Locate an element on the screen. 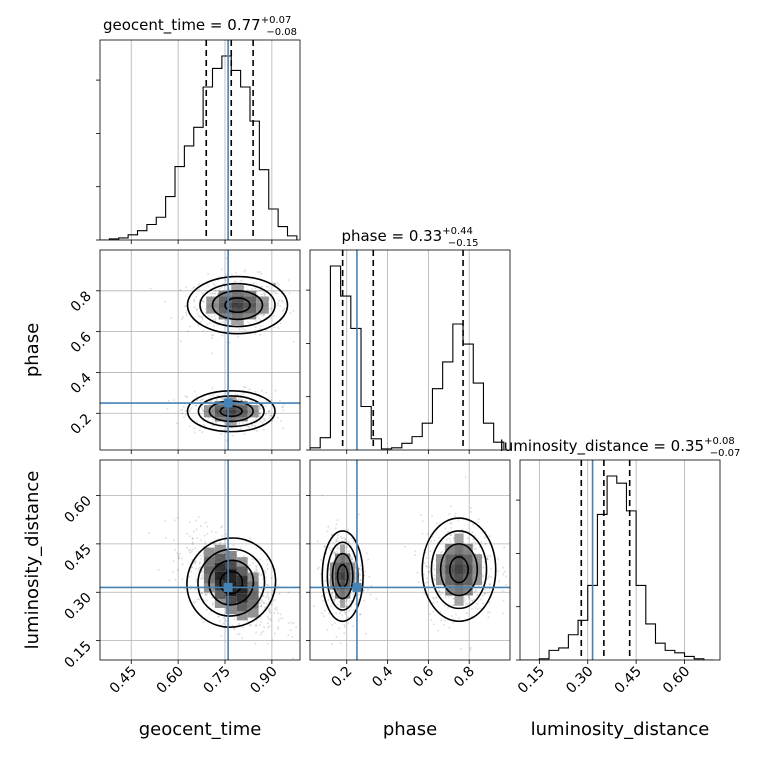 The image size is (760, 760). x-tick-label-luminosity-distance: 0.60 is located at coordinates (676, 680).